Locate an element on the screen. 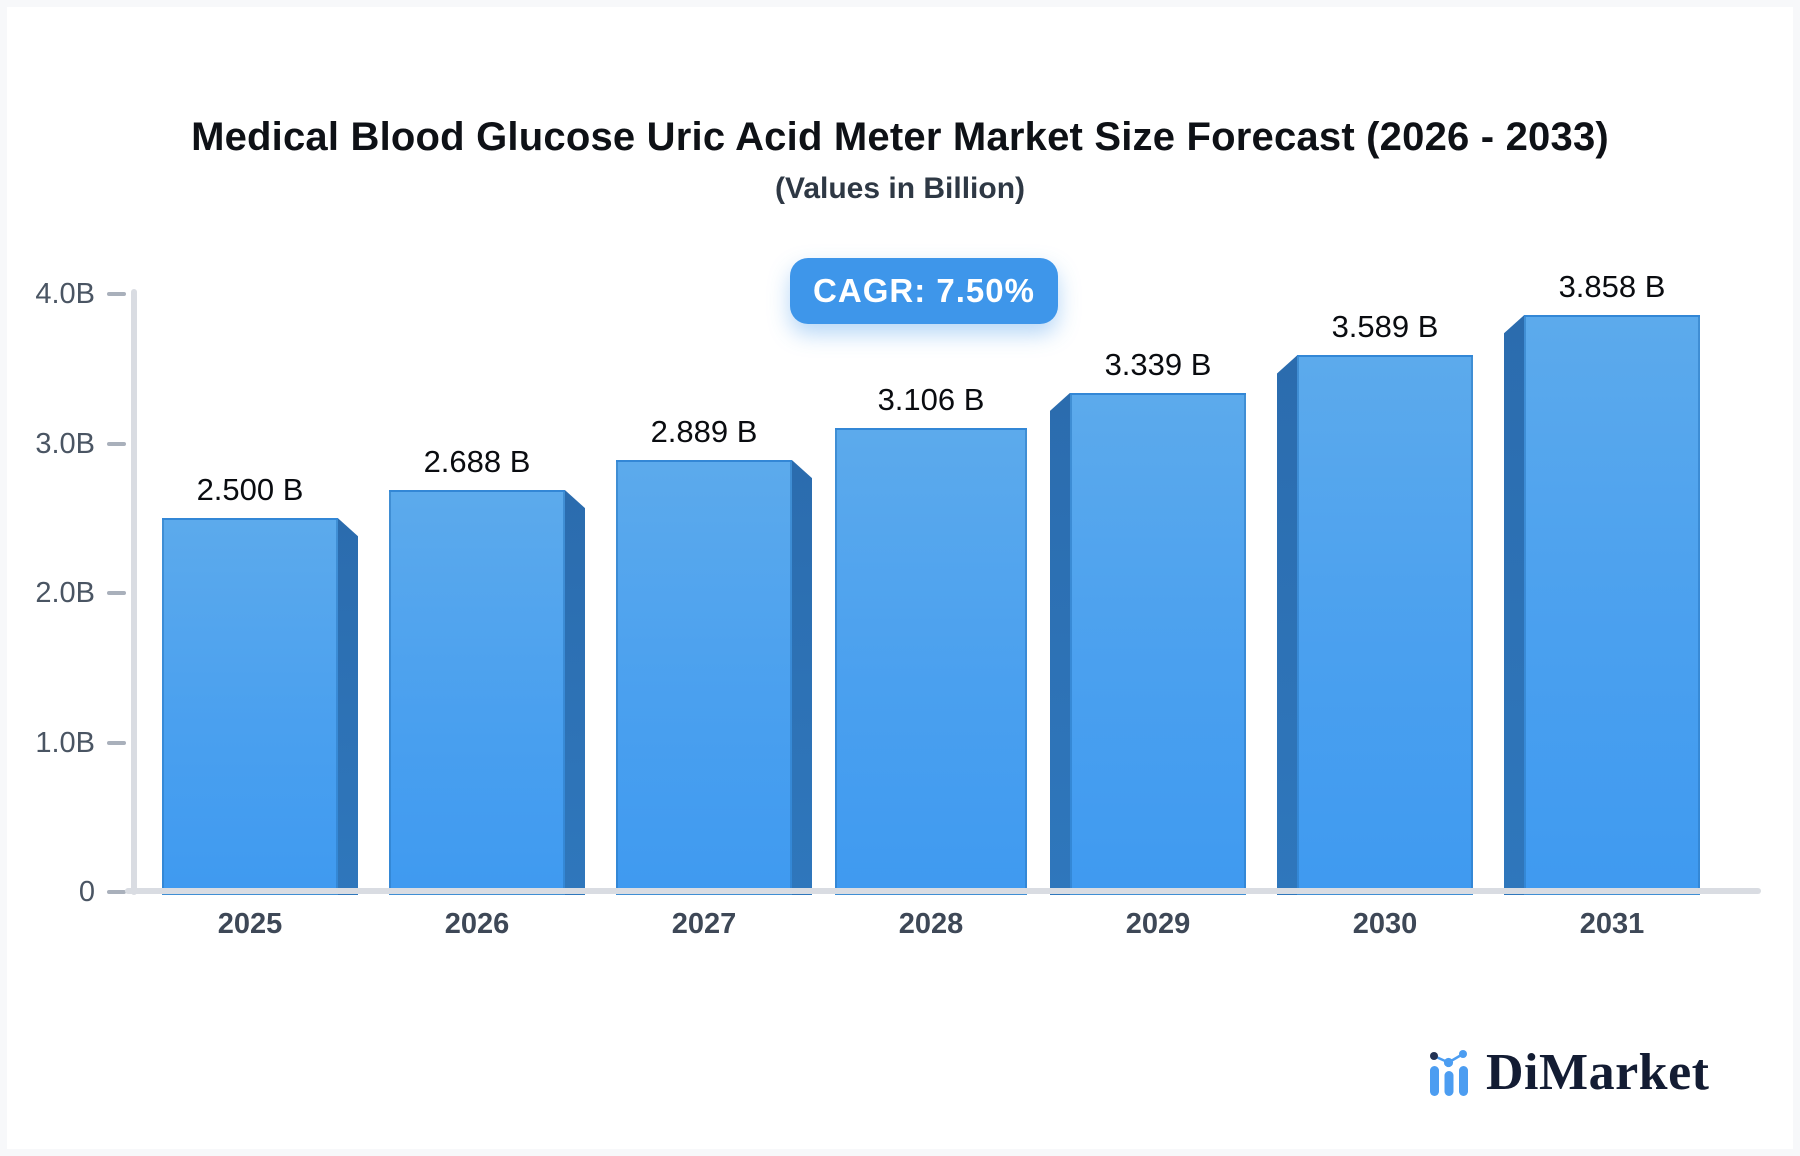 This screenshot has width=1800, height=1156. bar-side-face-2027 is located at coordinates (802, 677).